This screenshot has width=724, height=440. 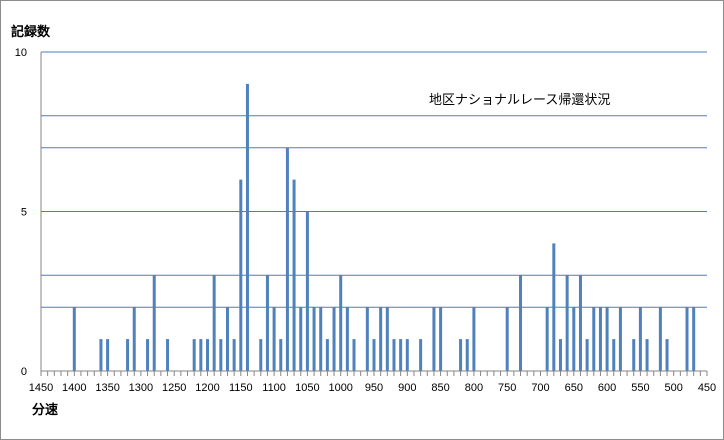 What do you see at coordinates (241, 388) in the screenshot?
I see `x-tick-label: 1150` at bounding box center [241, 388].